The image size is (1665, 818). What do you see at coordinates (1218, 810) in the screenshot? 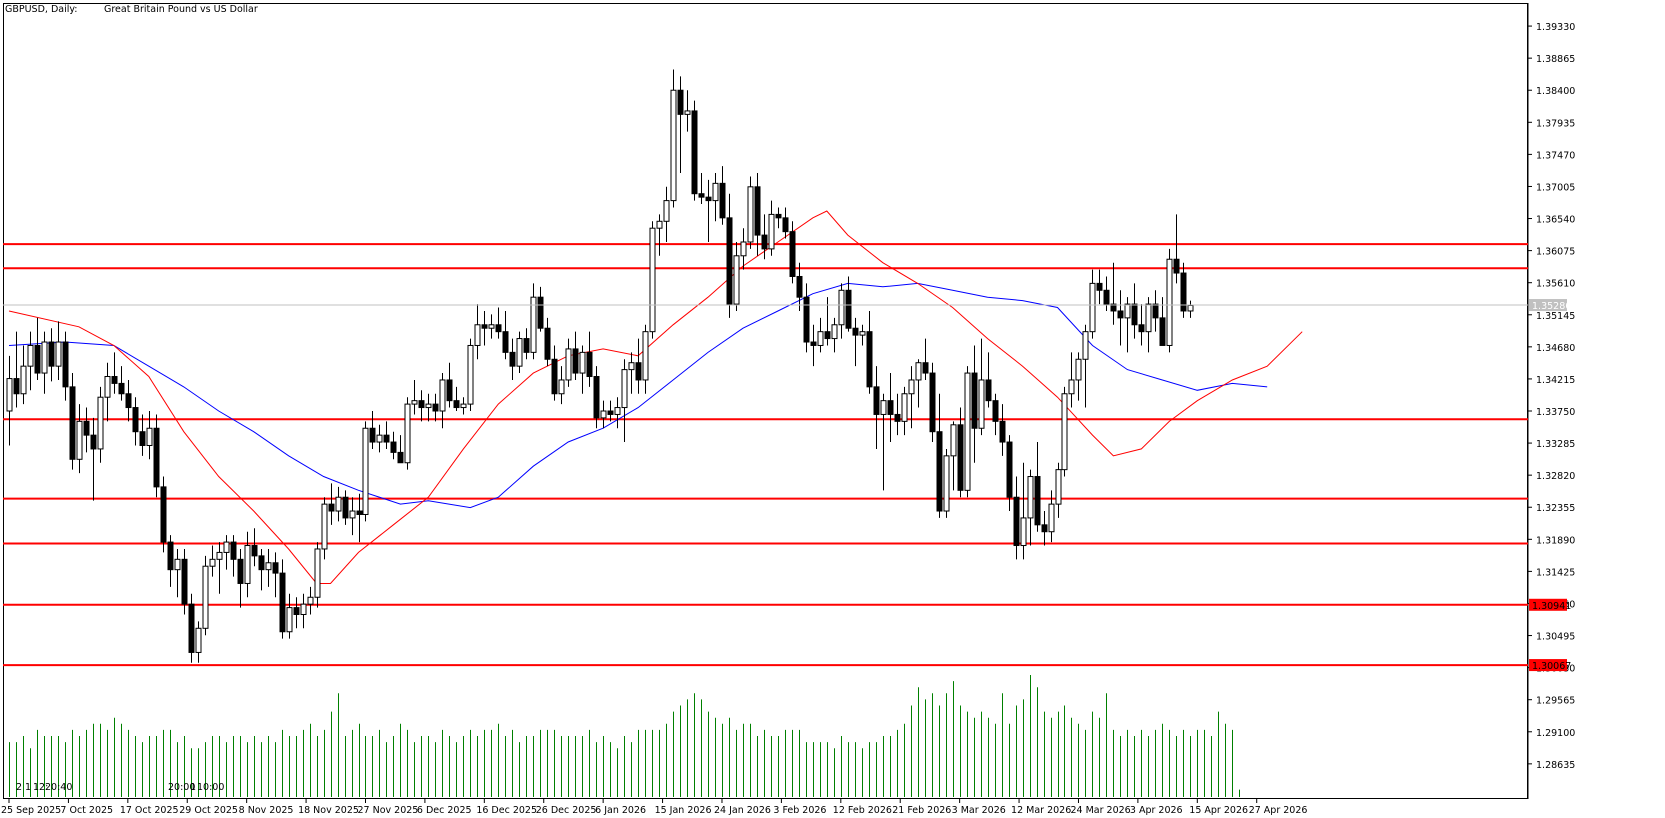
I see `date-tick-label: 15 Apr 2026` at bounding box center [1218, 810].